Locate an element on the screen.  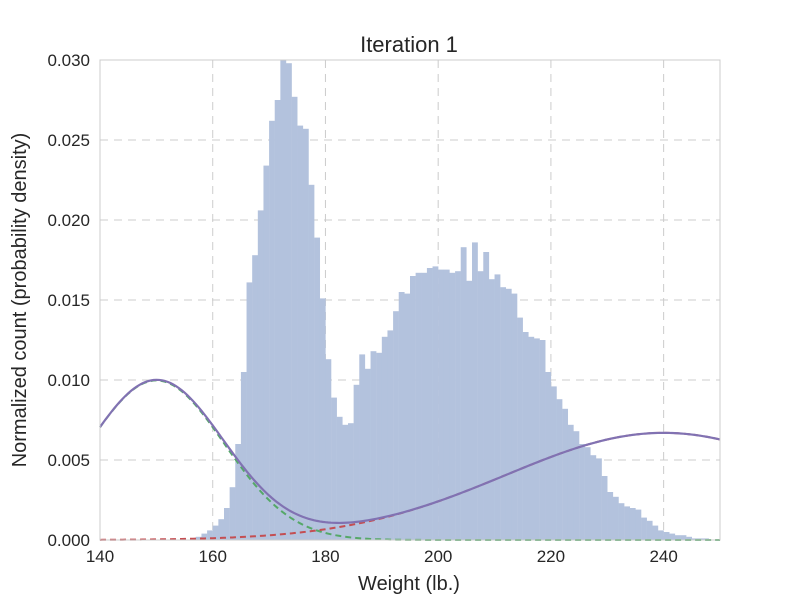
y-tick-label: 0.025 is located at coordinates (68, 140).